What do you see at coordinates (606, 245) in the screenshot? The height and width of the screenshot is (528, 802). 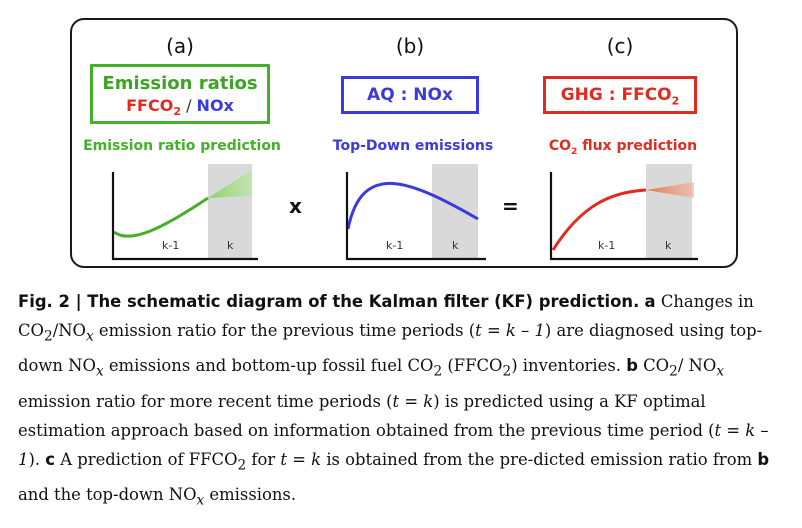 I see `plot-c-tick-prev: k-1` at bounding box center [606, 245].